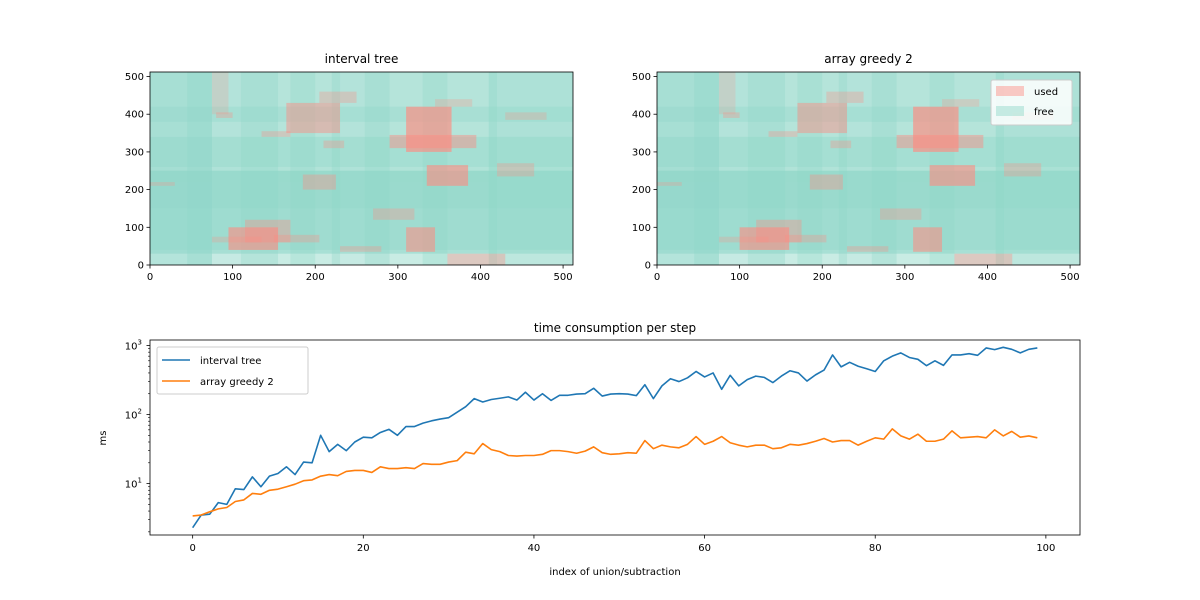 The image size is (1200, 600). I want to click on heatmap-title: array greedy 2, so click(868, 59).